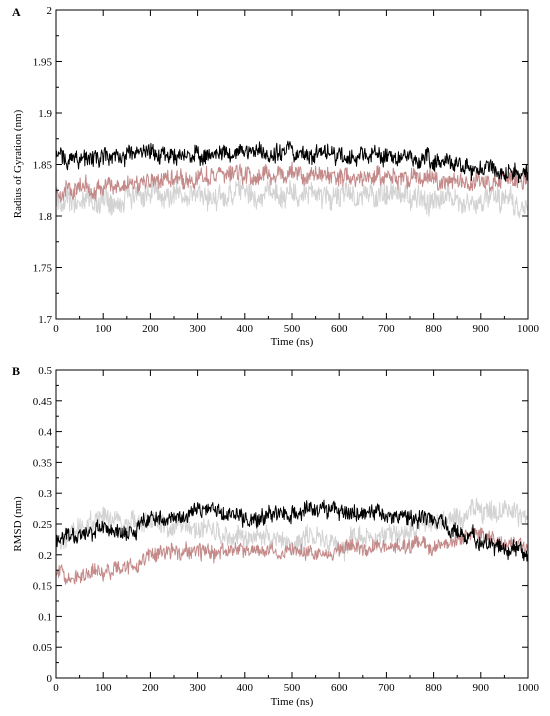  I want to click on panel-b-label: B, so click(16, 371).